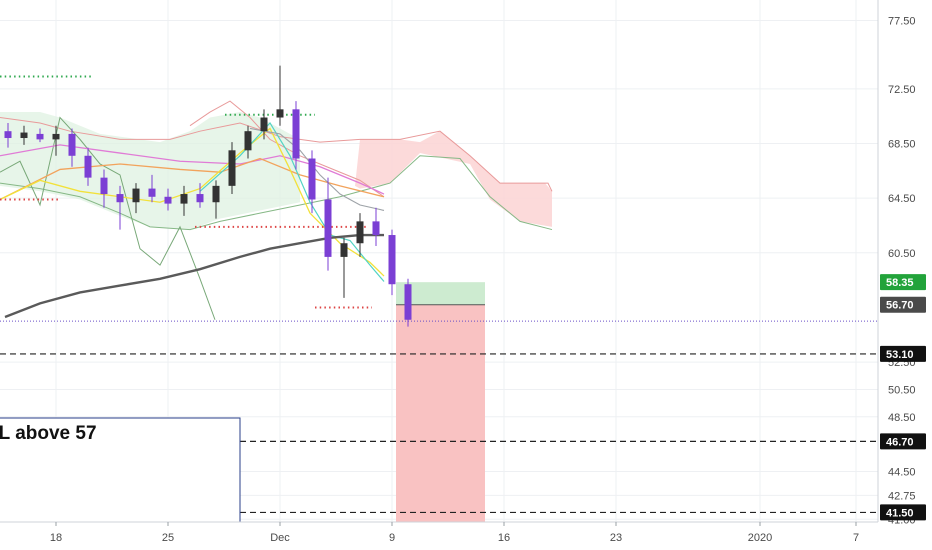 The width and height of the screenshot is (932, 550). What do you see at coordinates (902, 472) in the screenshot?
I see `y-tick-label: 44.50` at bounding box center [902, 472].